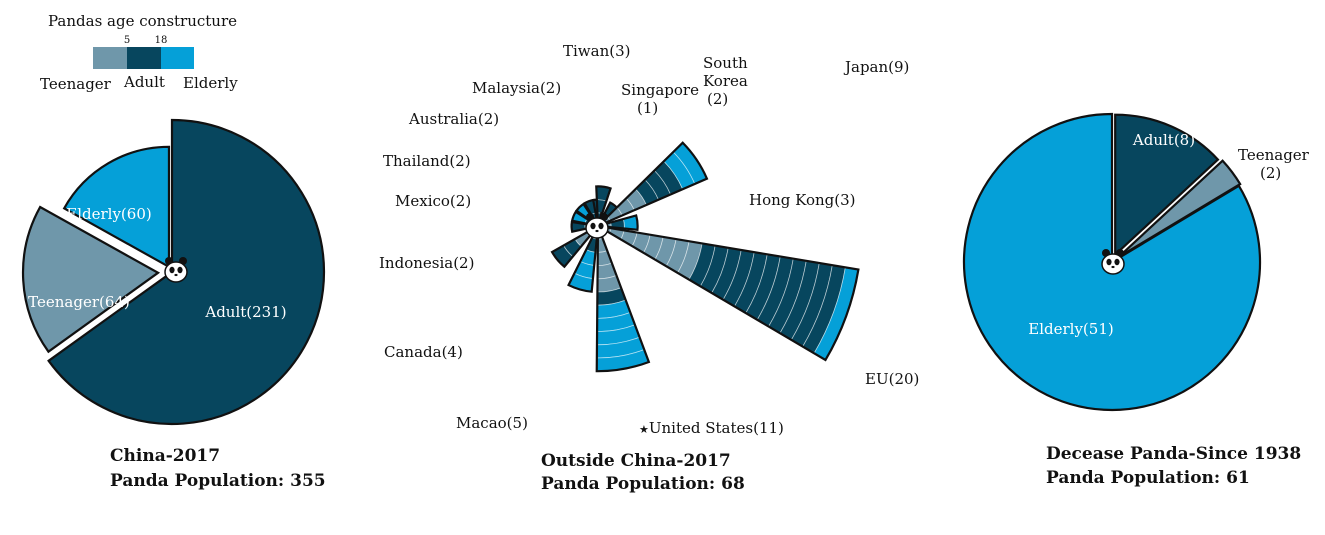  I want to click on legend-break-5: 5, so click(127, 40).